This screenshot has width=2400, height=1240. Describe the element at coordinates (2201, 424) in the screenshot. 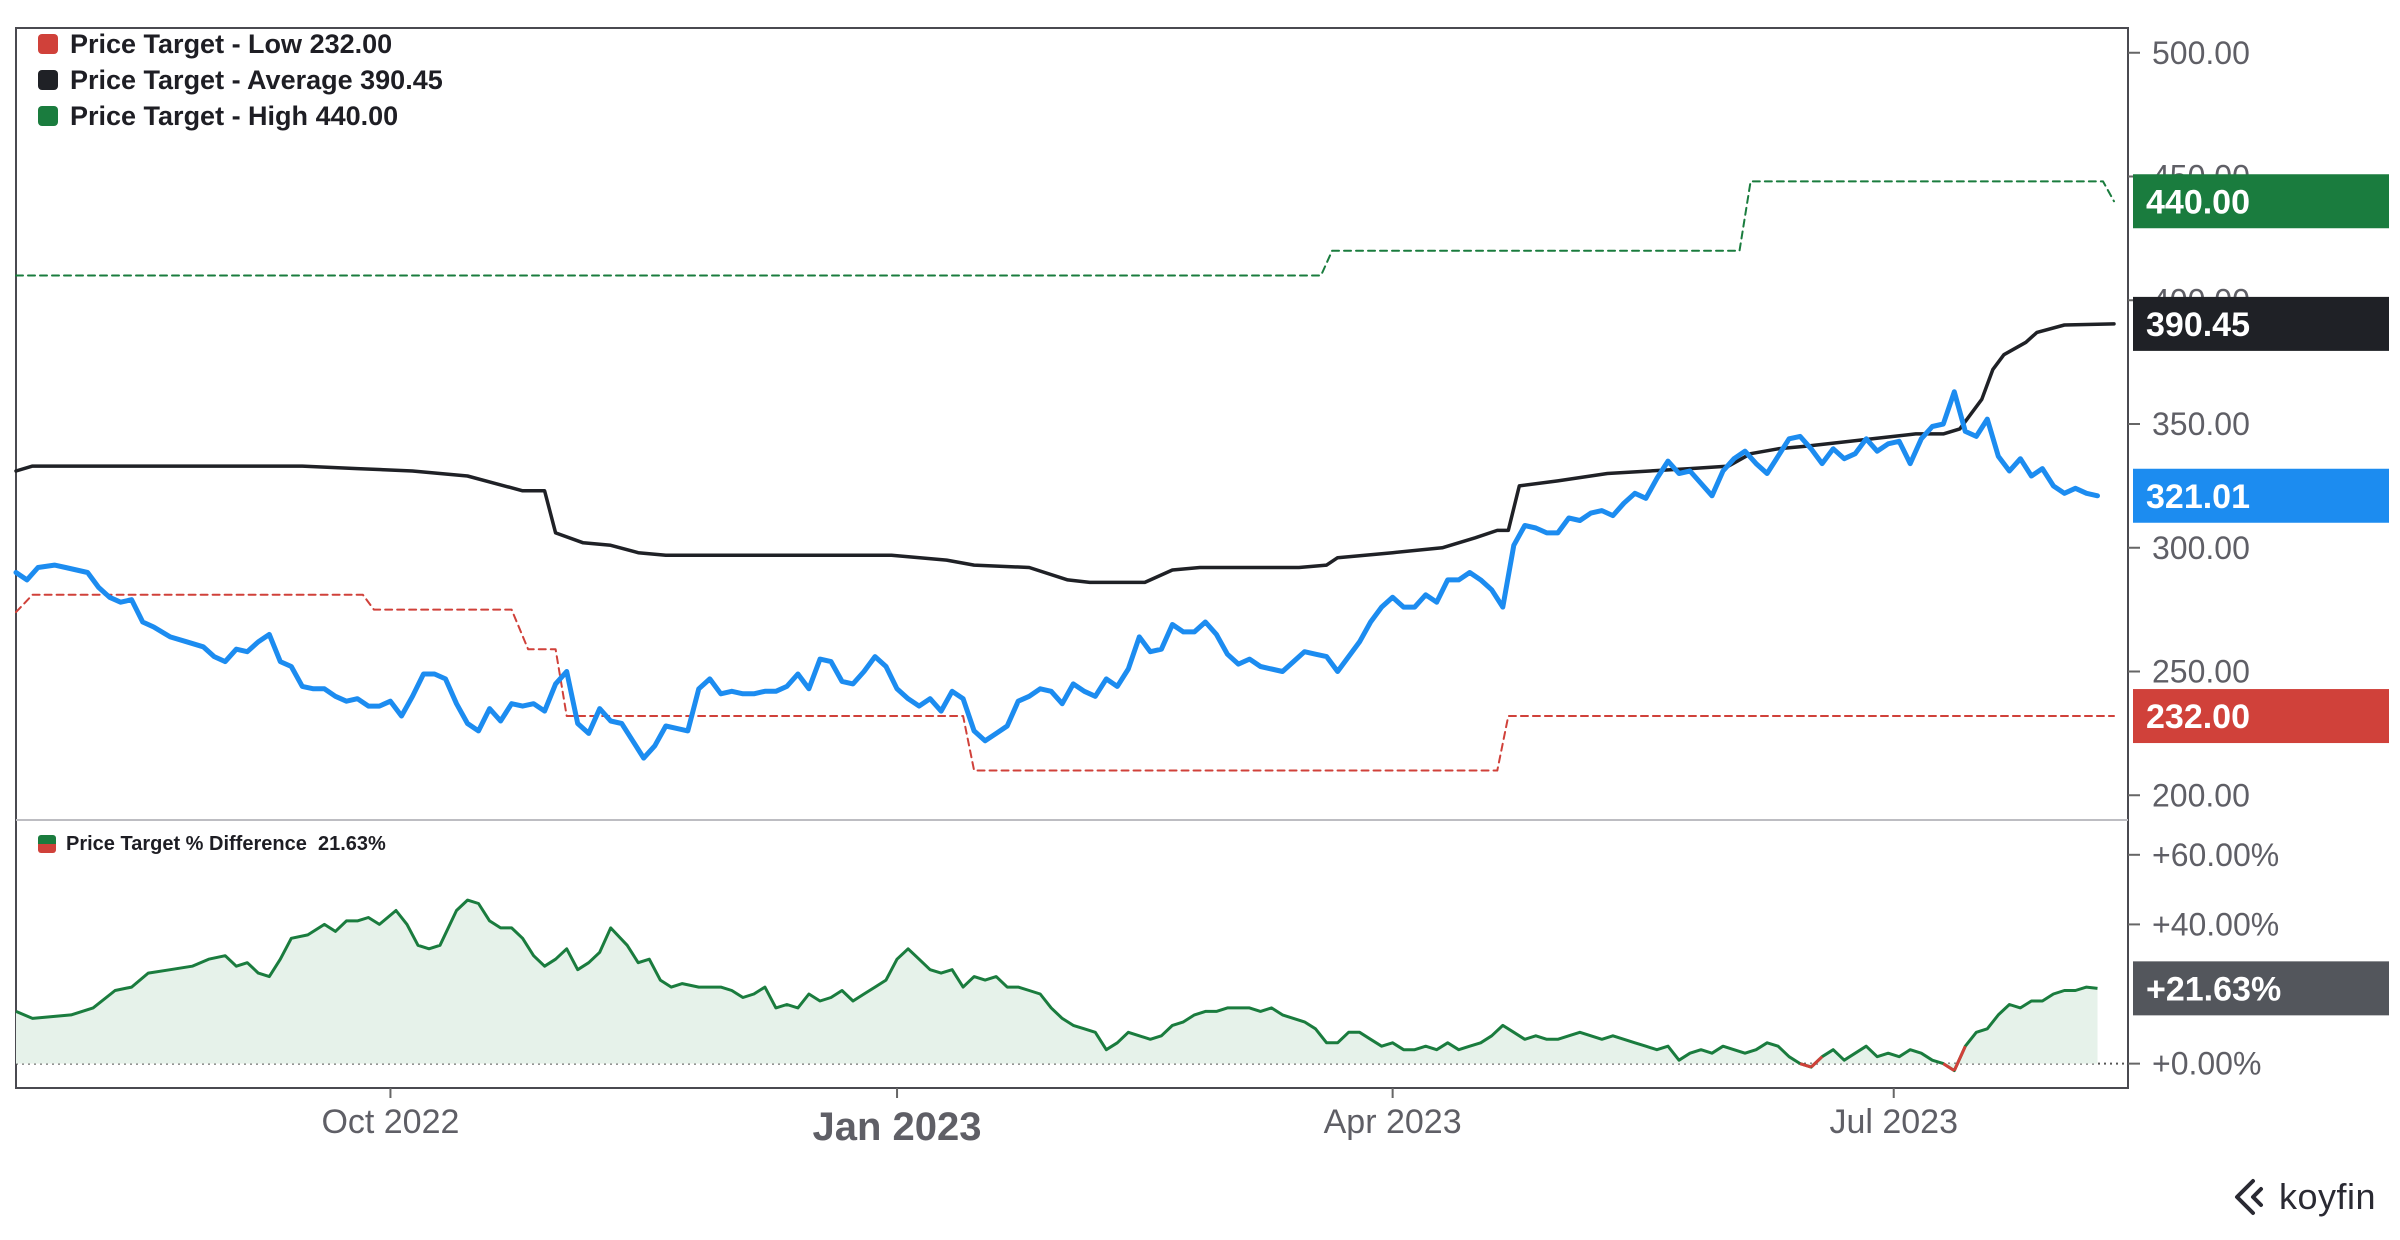

I see `y-tick-label: 350.00` at that location.